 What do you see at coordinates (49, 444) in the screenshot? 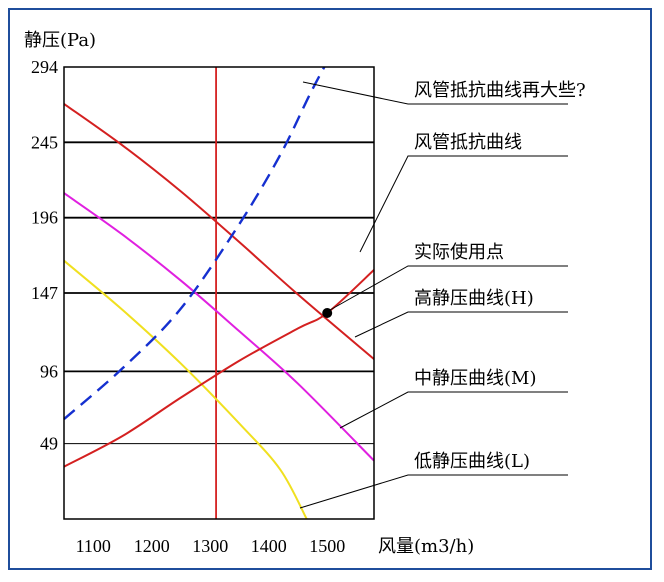
I see `y-tick-label: 49` at bounding box center [49, 444].